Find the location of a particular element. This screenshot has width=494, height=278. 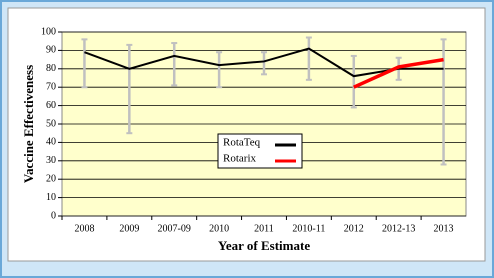

x-tick-label: 2010 is located at coordinates (219, 228).